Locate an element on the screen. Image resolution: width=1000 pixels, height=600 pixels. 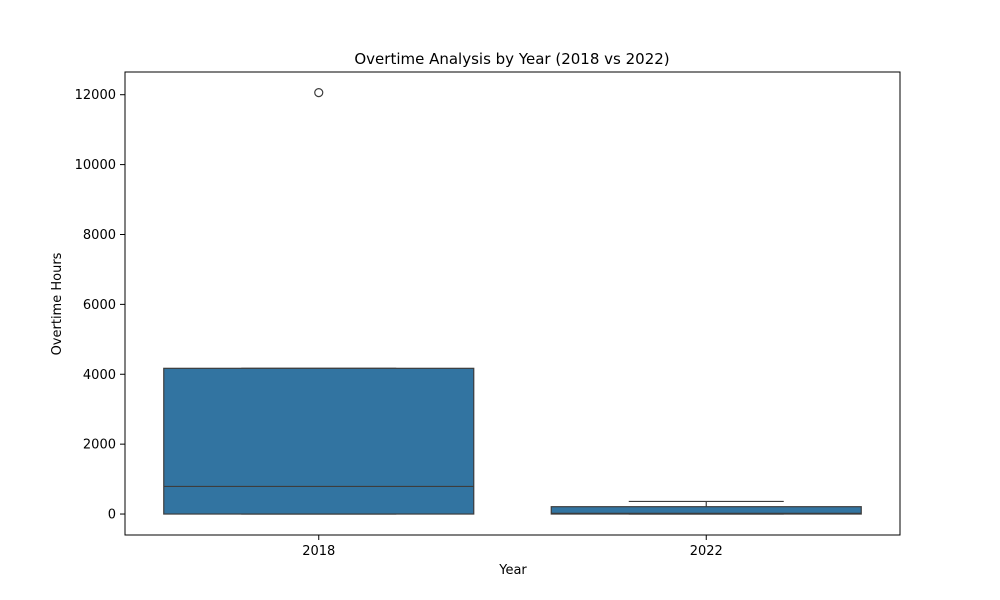
y-tick-label: 12000 is located at coordinates (95, 95).